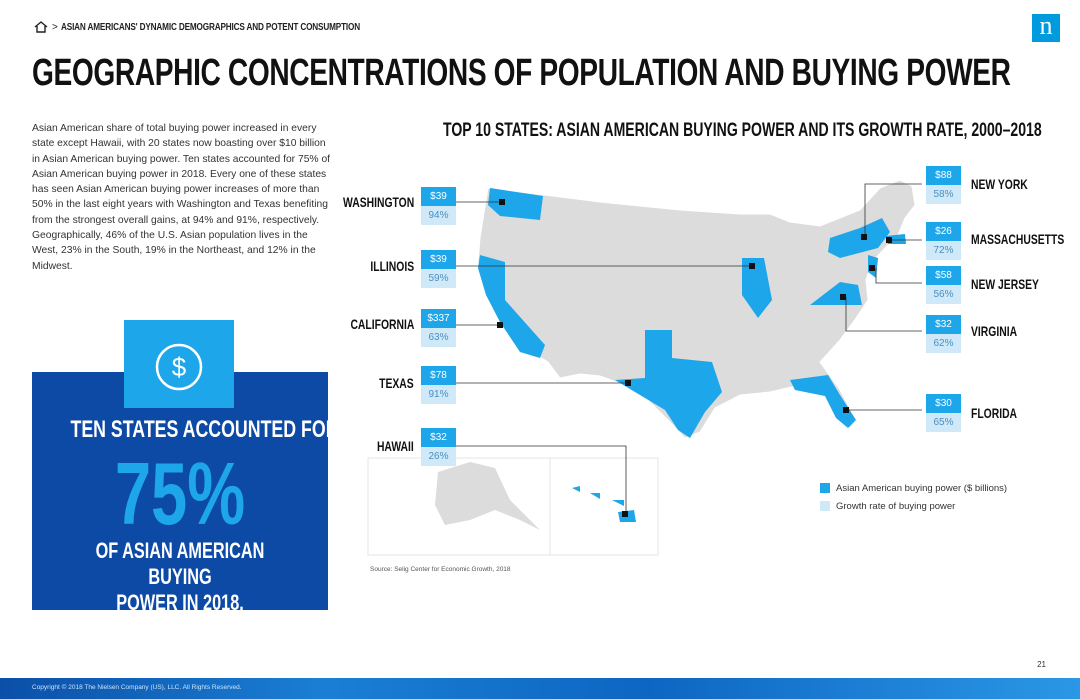 Image resolution: width=1080 pixels, height=699 pixels. What do you see at coordinates (1018, 239) in the screenshot?
I see `label-massachusetts: MASSACHUSETTS` at bounding box center [1018, 239].